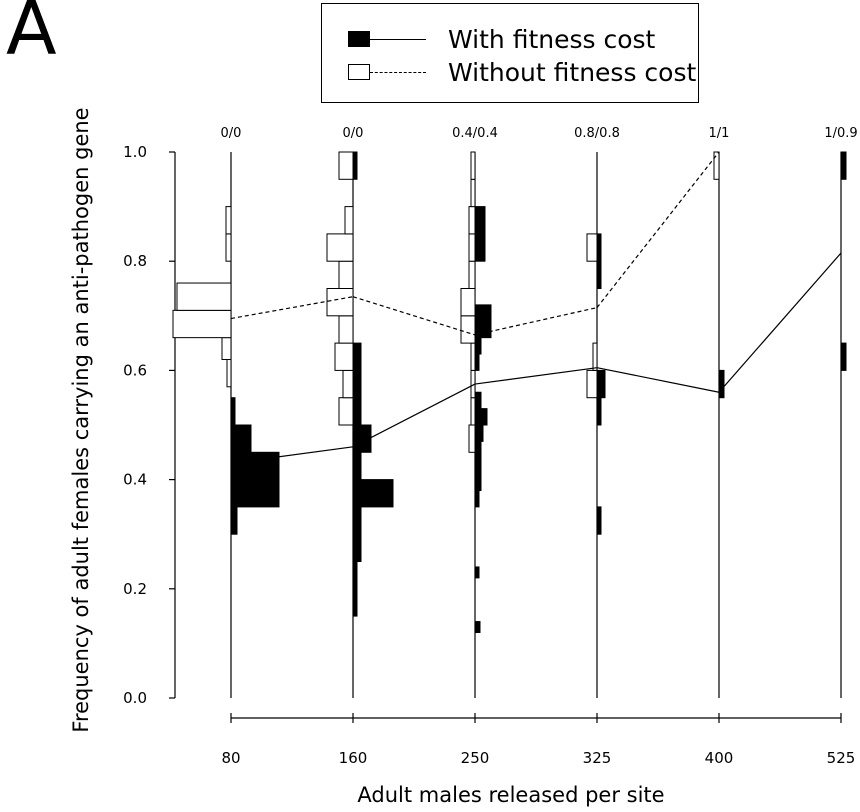  What do you see at coordinates (719, 758) in the screenshot?
I see `x-tick-label: 400` at bounding box center [719, 758].